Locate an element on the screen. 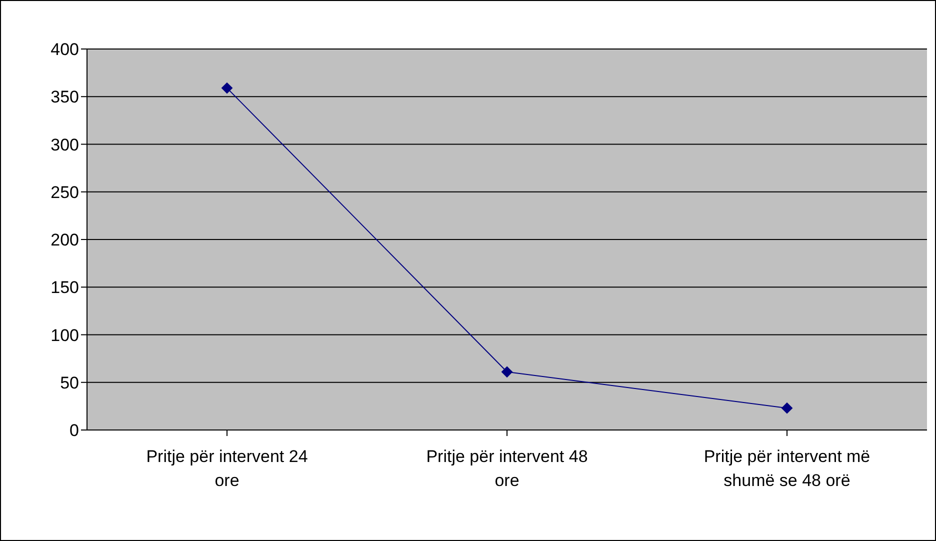 The height and width of the screenshot is (541, 936). y-tick-label: 400 is located at coordinates (64, 50).